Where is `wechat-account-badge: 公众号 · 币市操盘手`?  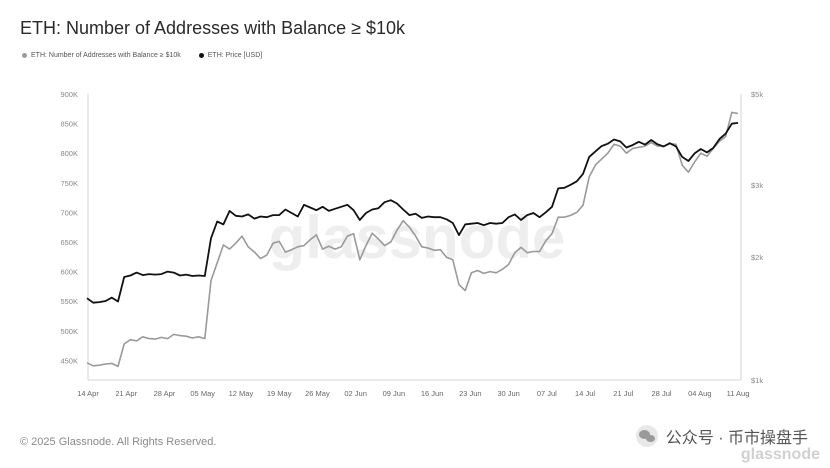
wechat-account-badge: 公众号 · 币市操盘手 is located at coordinates (721, 436).